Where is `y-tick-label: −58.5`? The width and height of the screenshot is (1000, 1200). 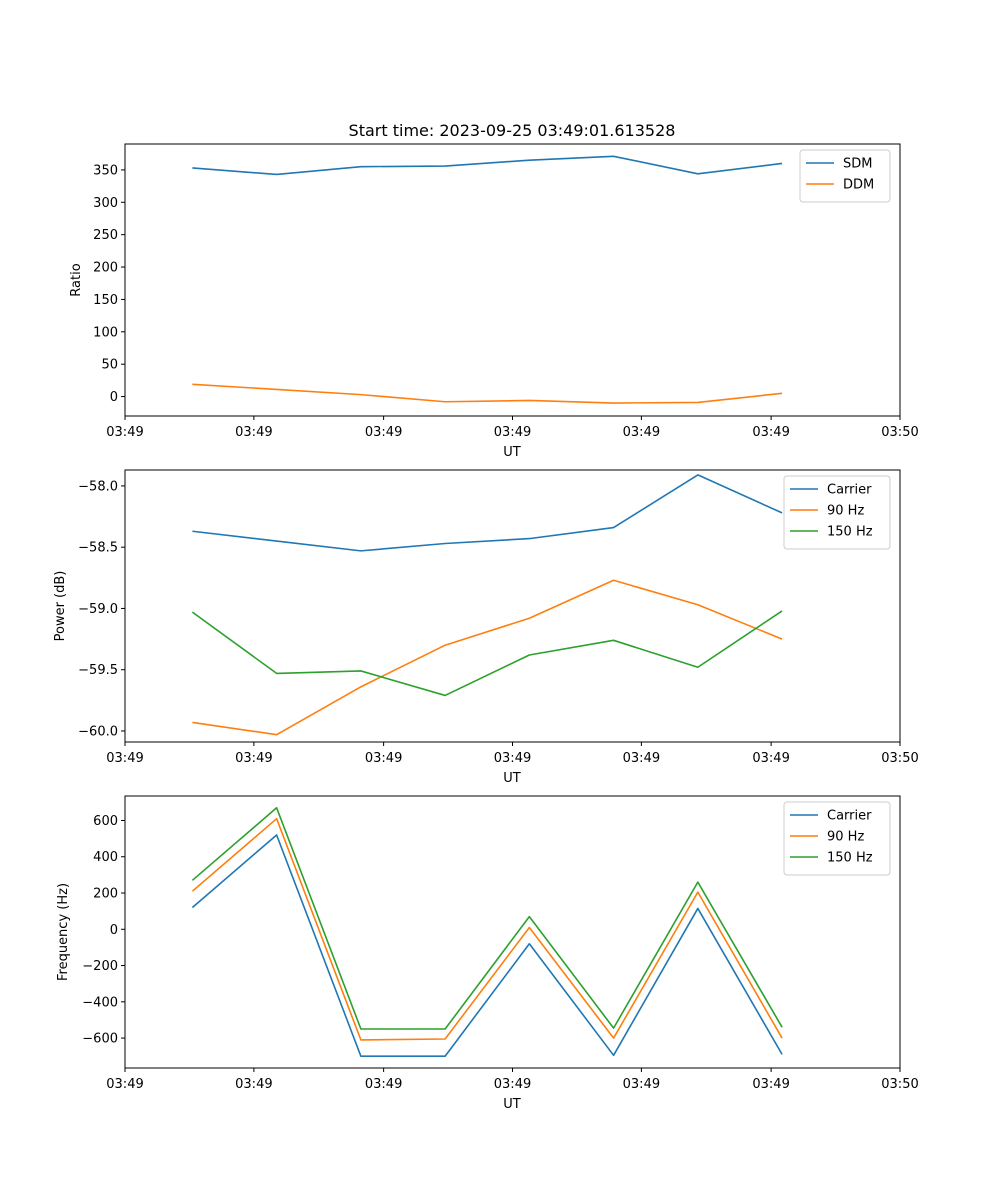 y-tick-label: −58.5 is located at coordinates (98, 548).